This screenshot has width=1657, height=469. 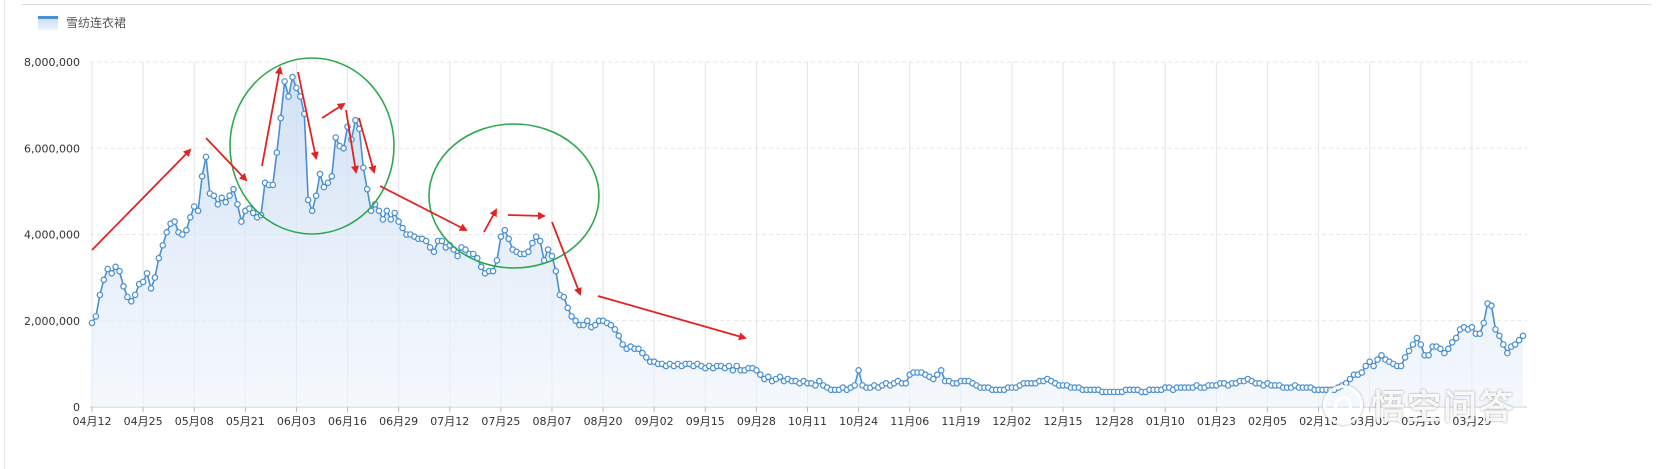 What do you see at coordinates (551, 421) in the screenshot?
I see `x-tick-label: 08月07` at bounding box center [551, 421].